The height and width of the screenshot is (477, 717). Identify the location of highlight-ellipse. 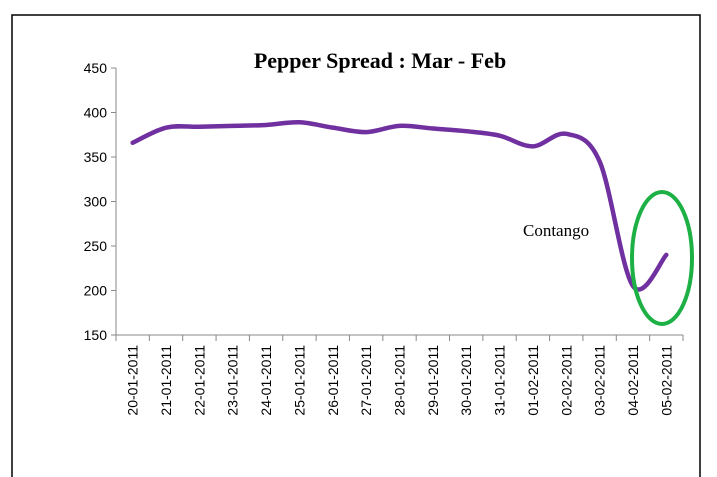
(662, 258).